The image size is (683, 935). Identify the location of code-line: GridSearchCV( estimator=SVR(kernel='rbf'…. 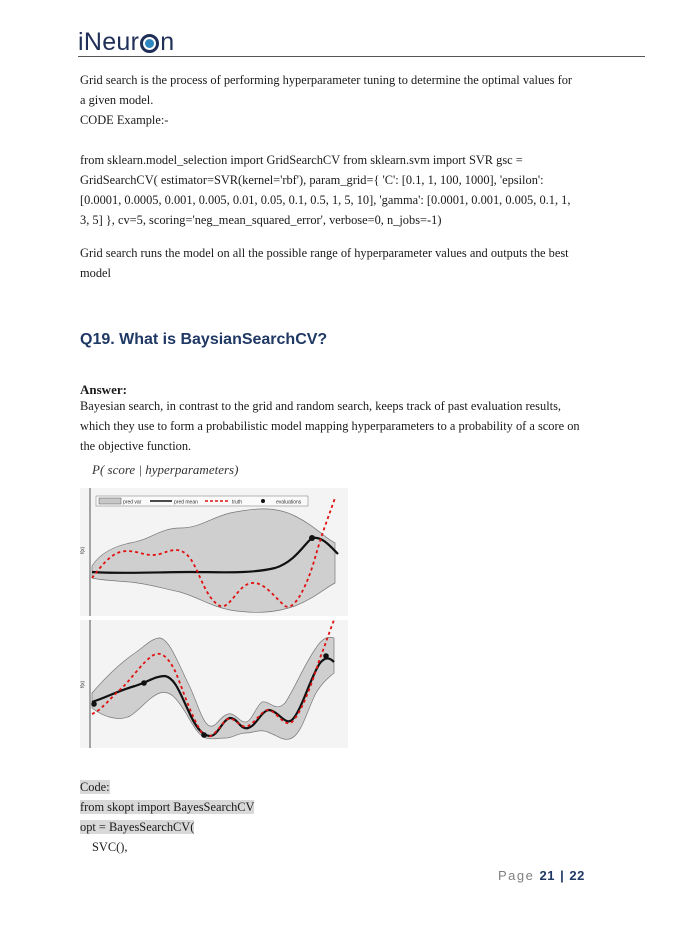
(312, 180).